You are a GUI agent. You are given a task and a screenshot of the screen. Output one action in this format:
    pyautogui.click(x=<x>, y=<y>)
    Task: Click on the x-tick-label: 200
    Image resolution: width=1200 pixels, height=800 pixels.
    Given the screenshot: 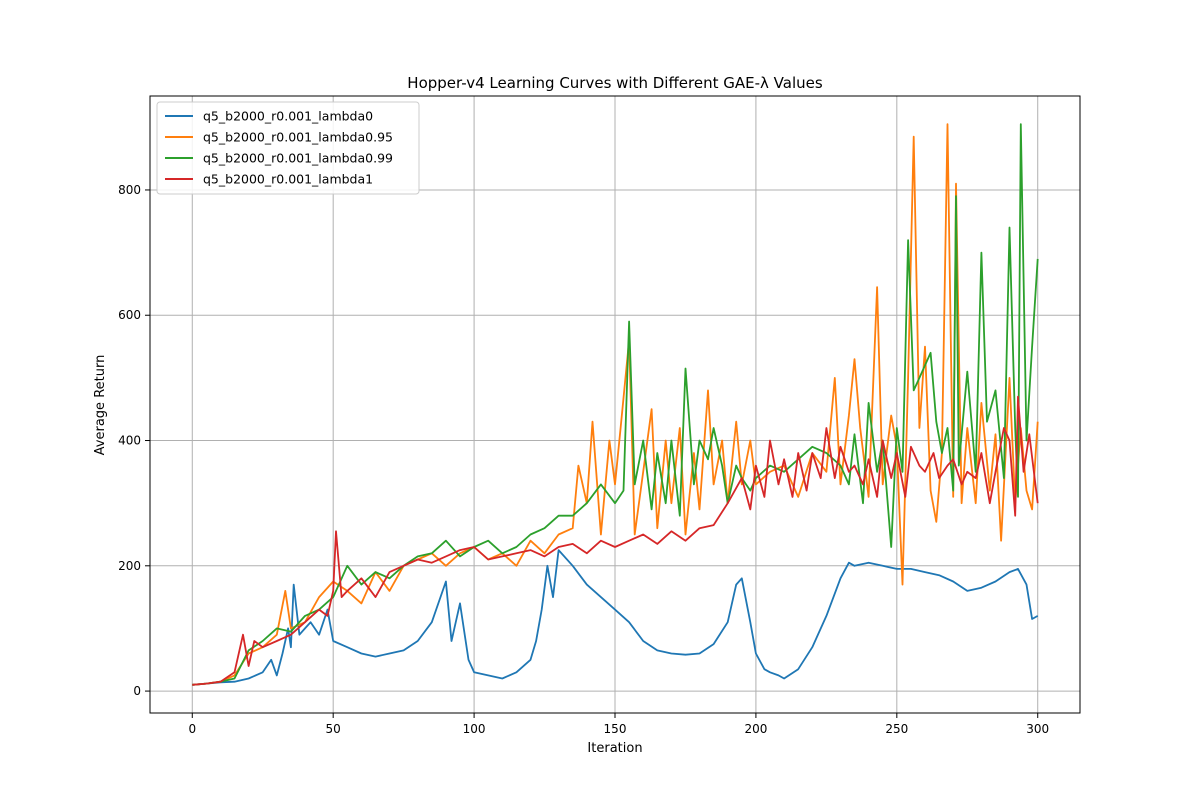 What is the action you would take?
    pyautogui.click(x=755, y=729)
    